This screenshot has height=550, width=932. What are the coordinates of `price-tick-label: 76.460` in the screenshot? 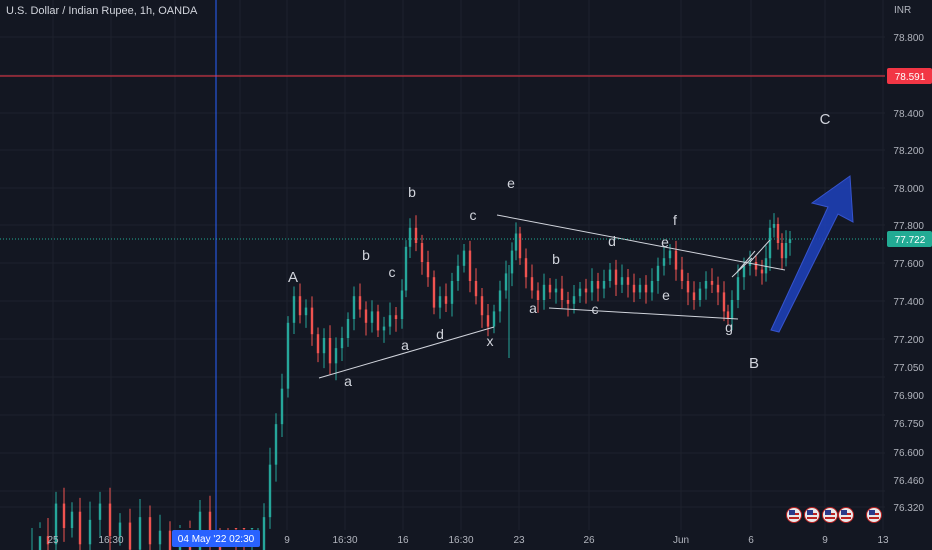 It's located at (908, 481).